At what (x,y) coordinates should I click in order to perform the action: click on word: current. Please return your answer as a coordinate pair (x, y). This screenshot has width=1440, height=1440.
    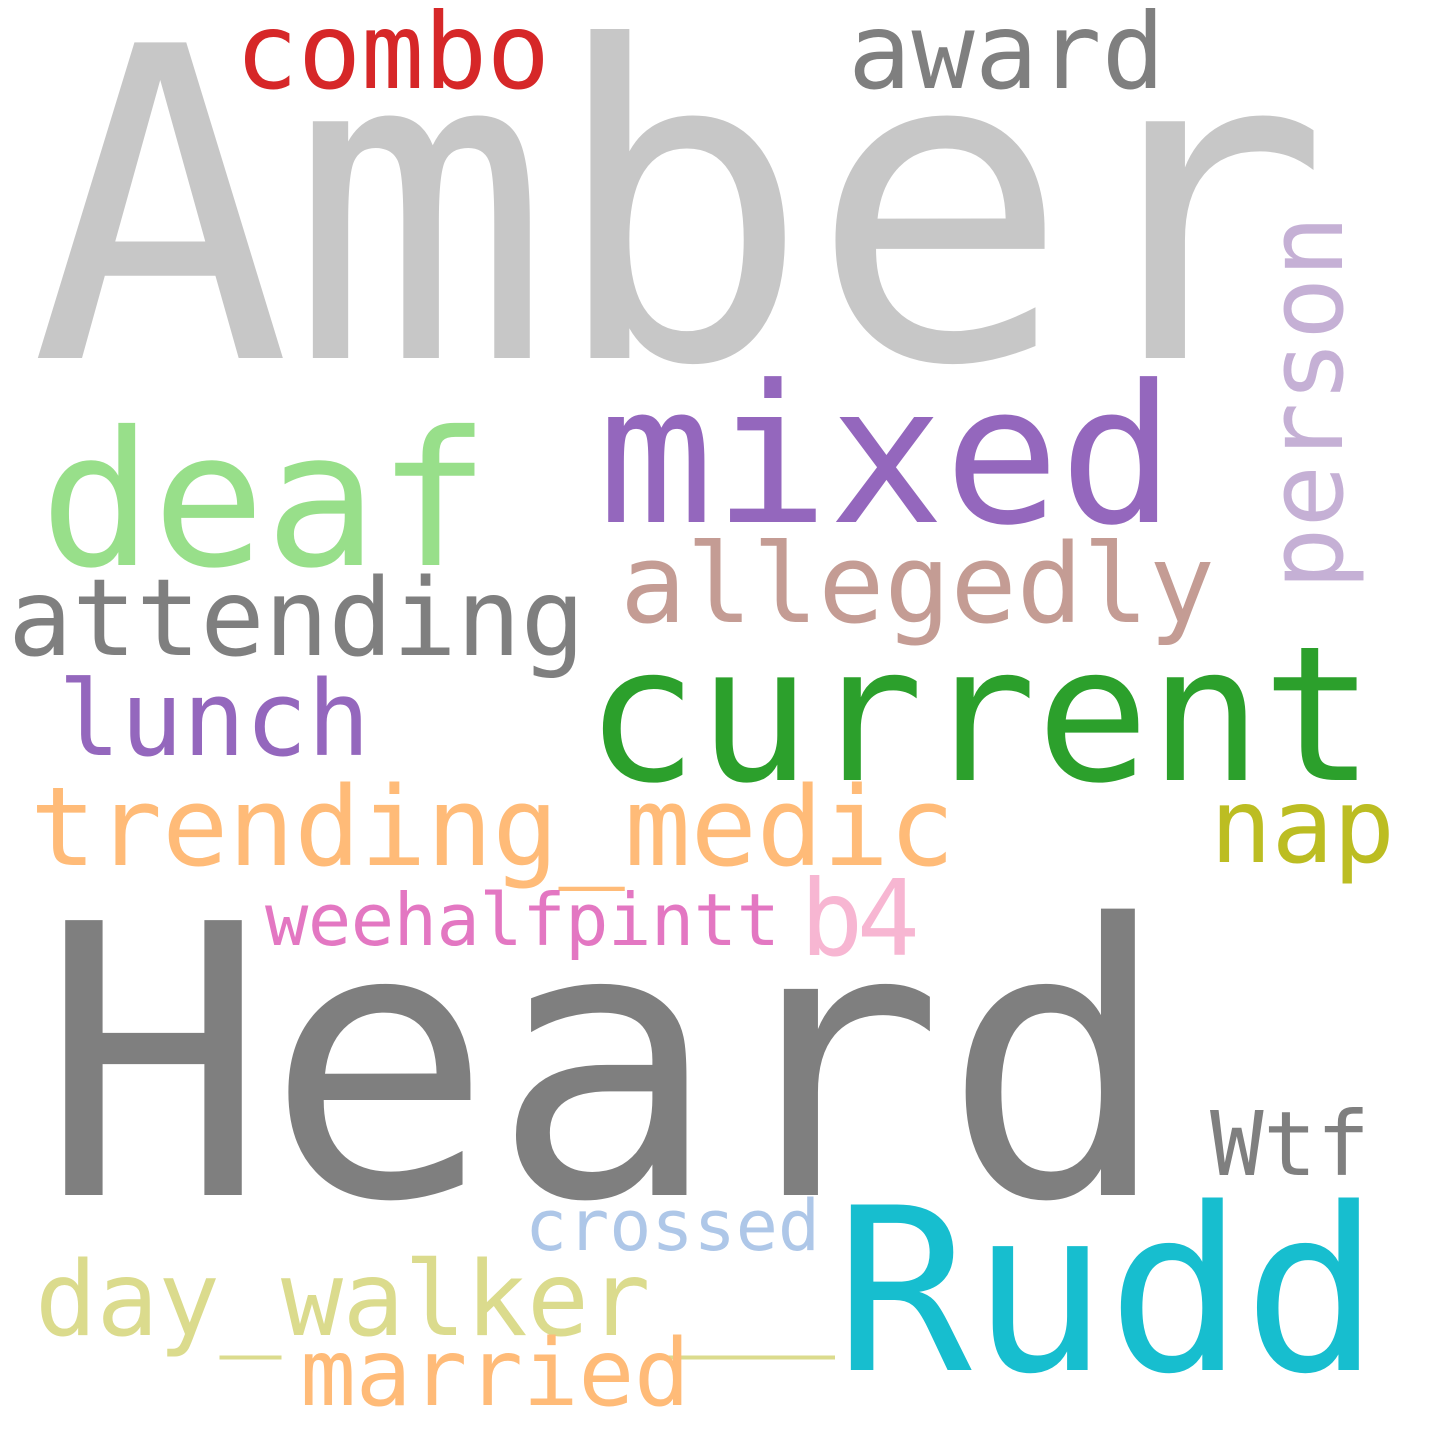
    Looking at the image, I should click on (980, 715).